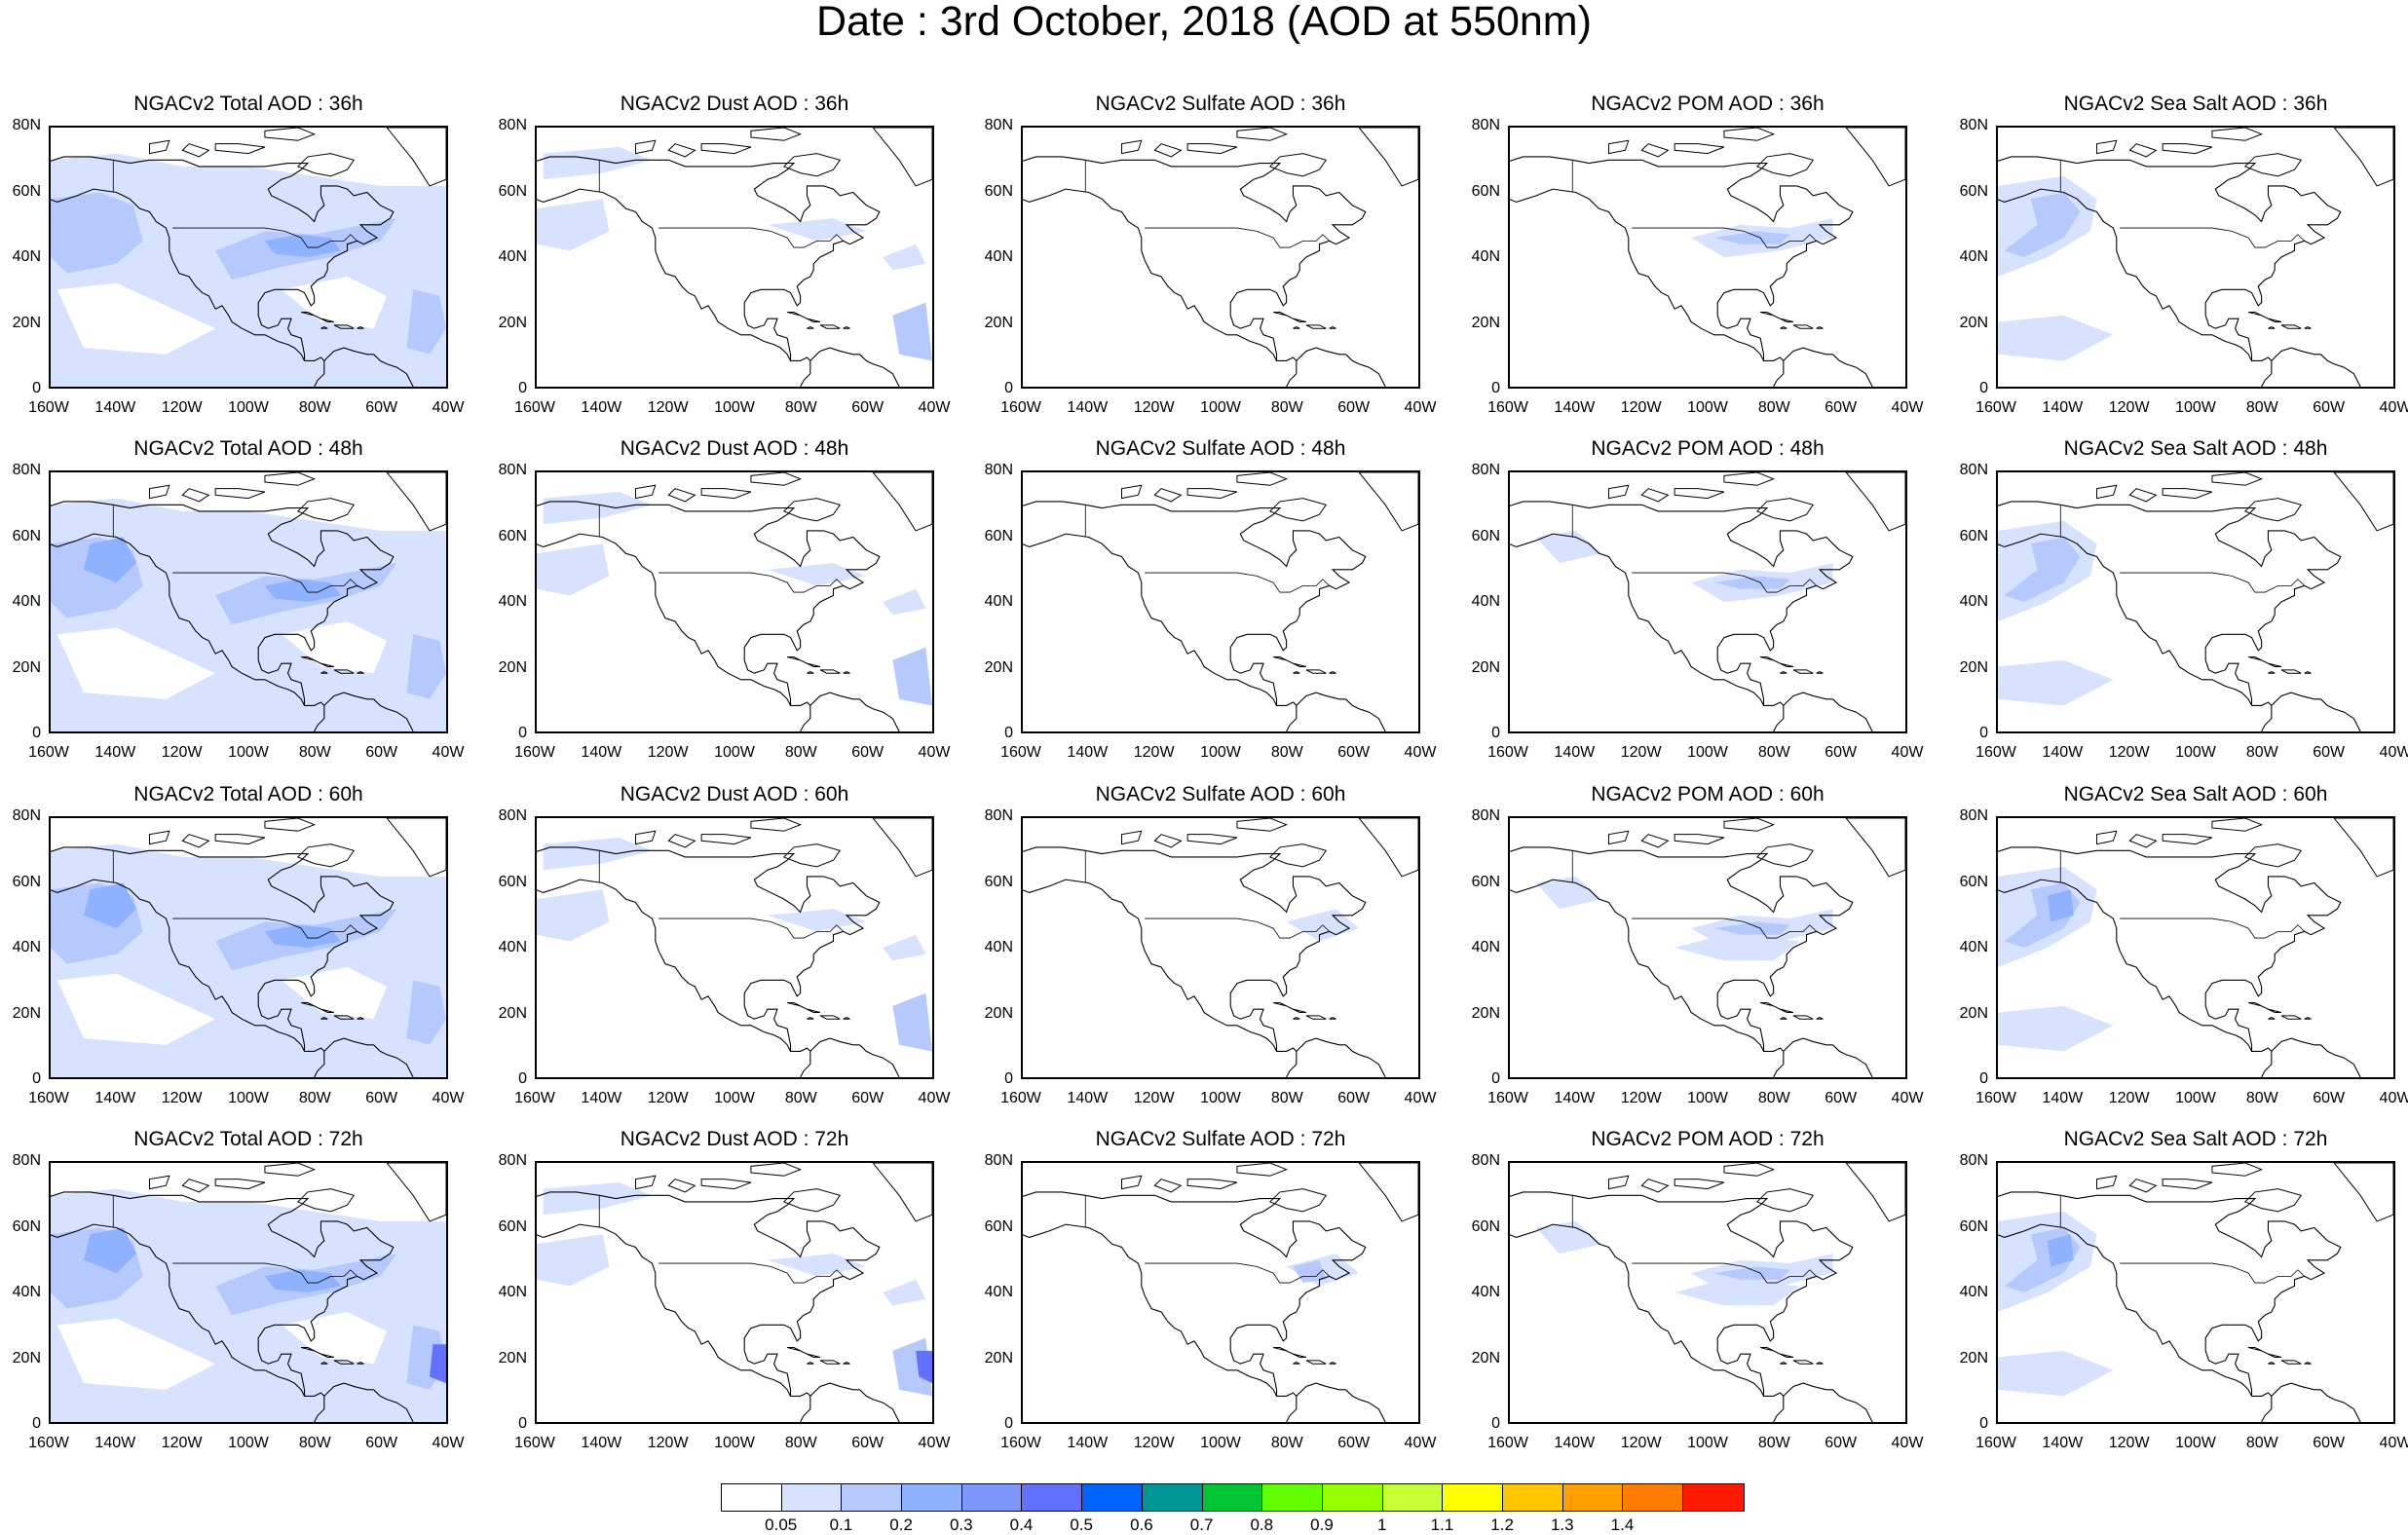  I want to click on panel-title: NGACv2 POM AOD : 60h, so click(1708, 794).